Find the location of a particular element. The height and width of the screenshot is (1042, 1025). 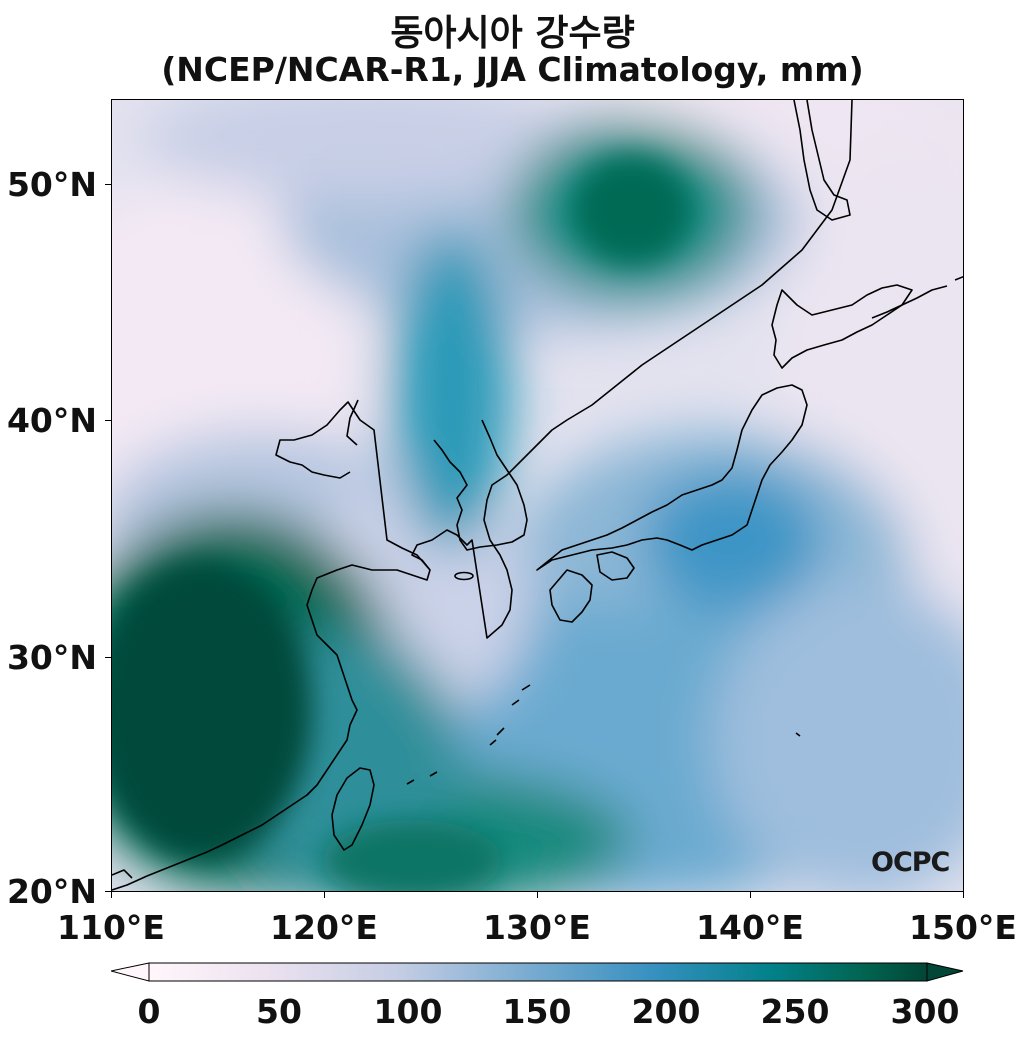

colorbar-label-100: 100 is located at coordinates (408, 1011).